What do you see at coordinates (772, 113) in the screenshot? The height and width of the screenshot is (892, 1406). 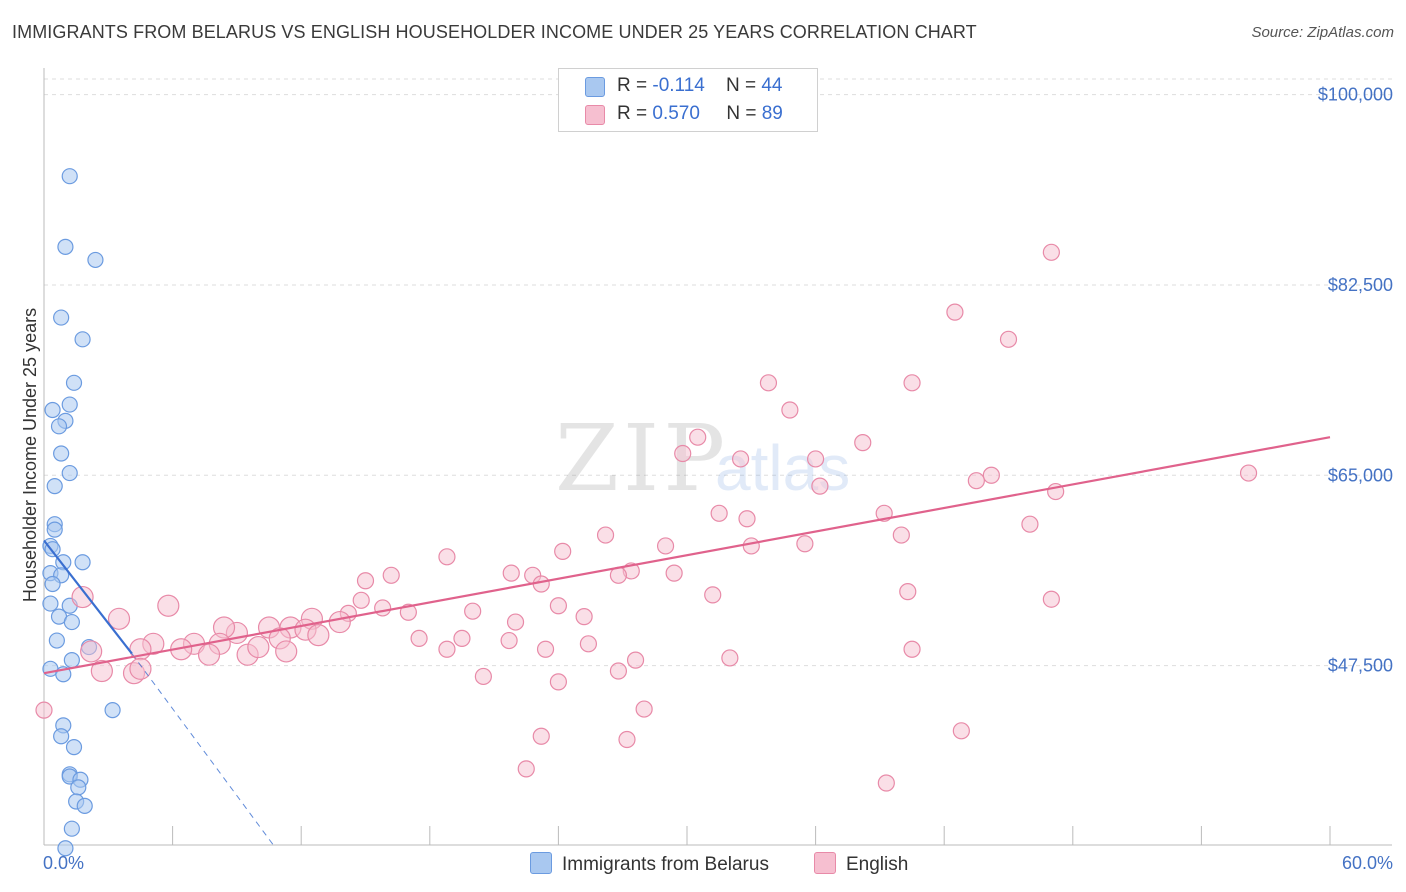 I see `legend-n-value: 89` at bounding box center [772, 113].